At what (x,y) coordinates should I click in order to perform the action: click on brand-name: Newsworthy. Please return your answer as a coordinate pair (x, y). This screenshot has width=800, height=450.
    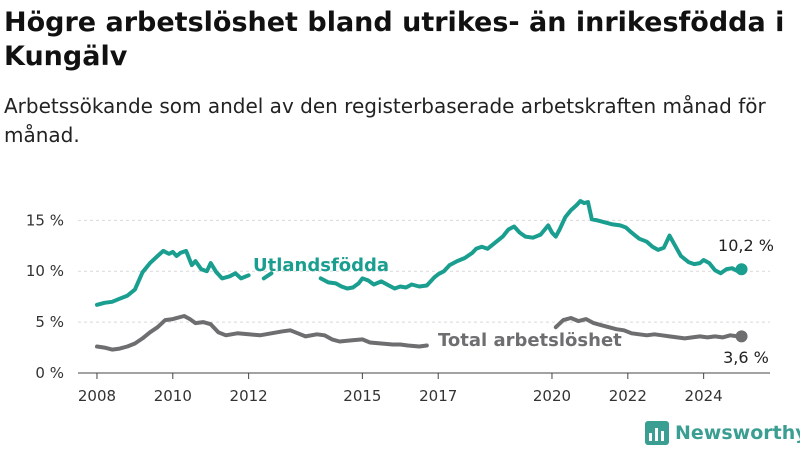
    Looking at the image, I should click on (737, 433).